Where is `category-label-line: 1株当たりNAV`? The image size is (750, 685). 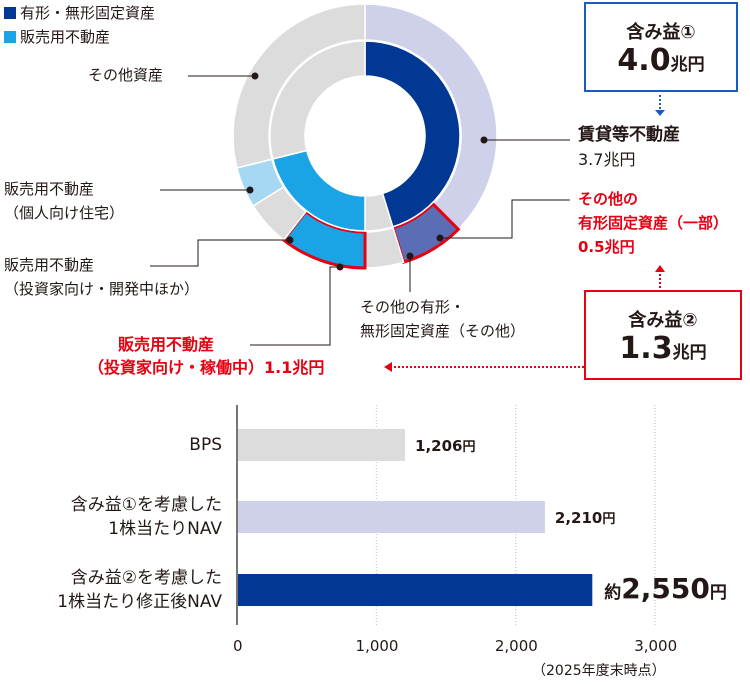 category-label-line: 1株当たりNAV is located at coordinates (165, 529).